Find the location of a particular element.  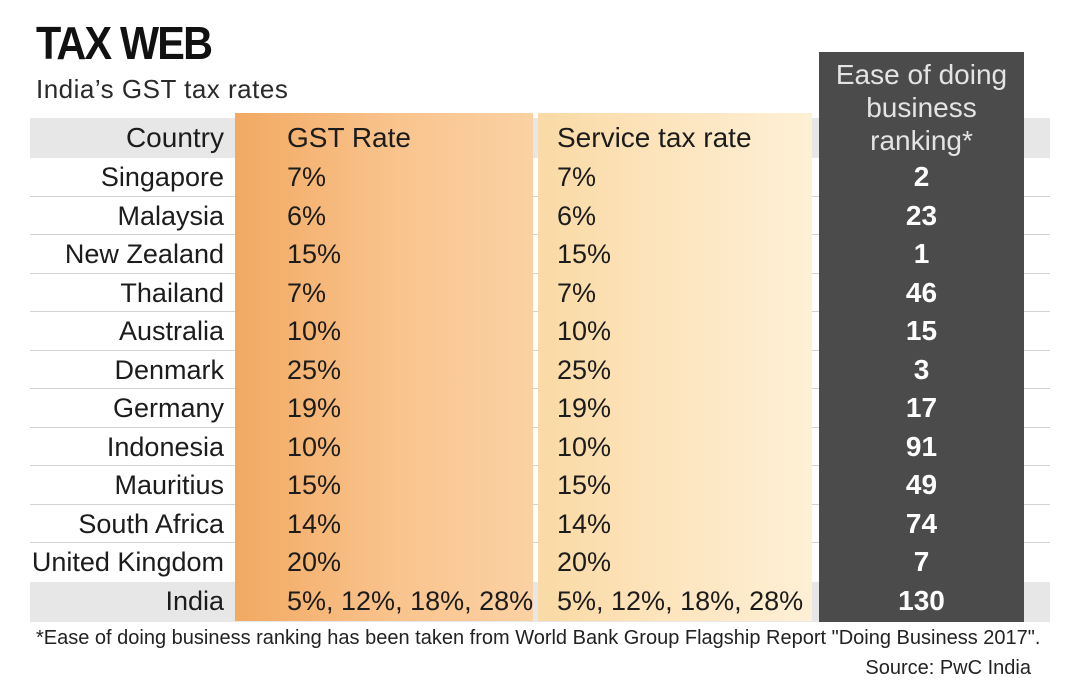

service-tax-cell: 5%, 12%, 18%, 28% is located at coordinates (680, 601).